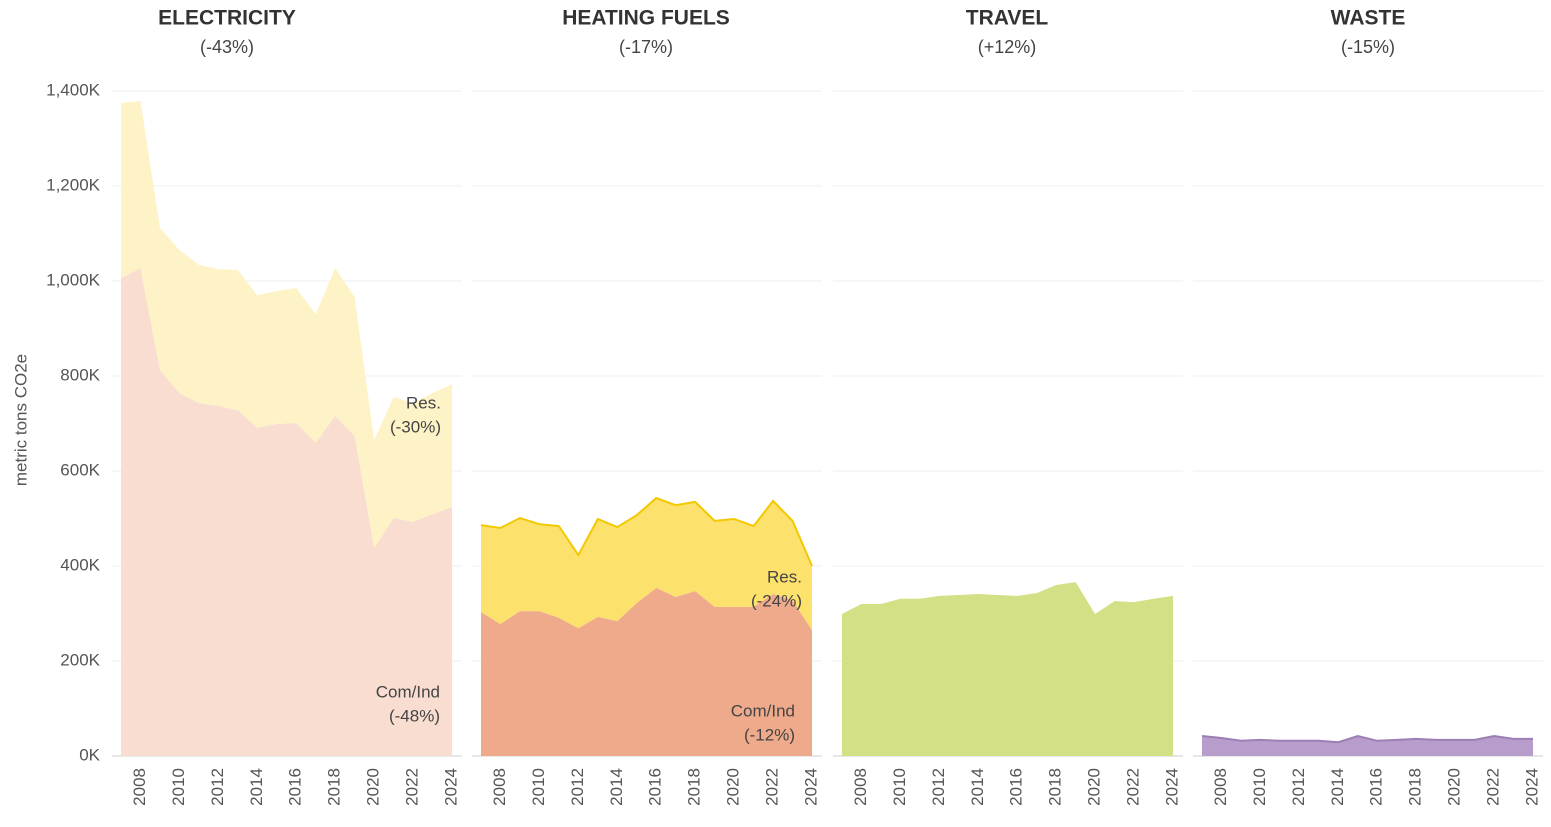 The width and height of the screenshot is (1551, 827). I want to click on panel-subtitle: (+12%), so click(1007, 47).